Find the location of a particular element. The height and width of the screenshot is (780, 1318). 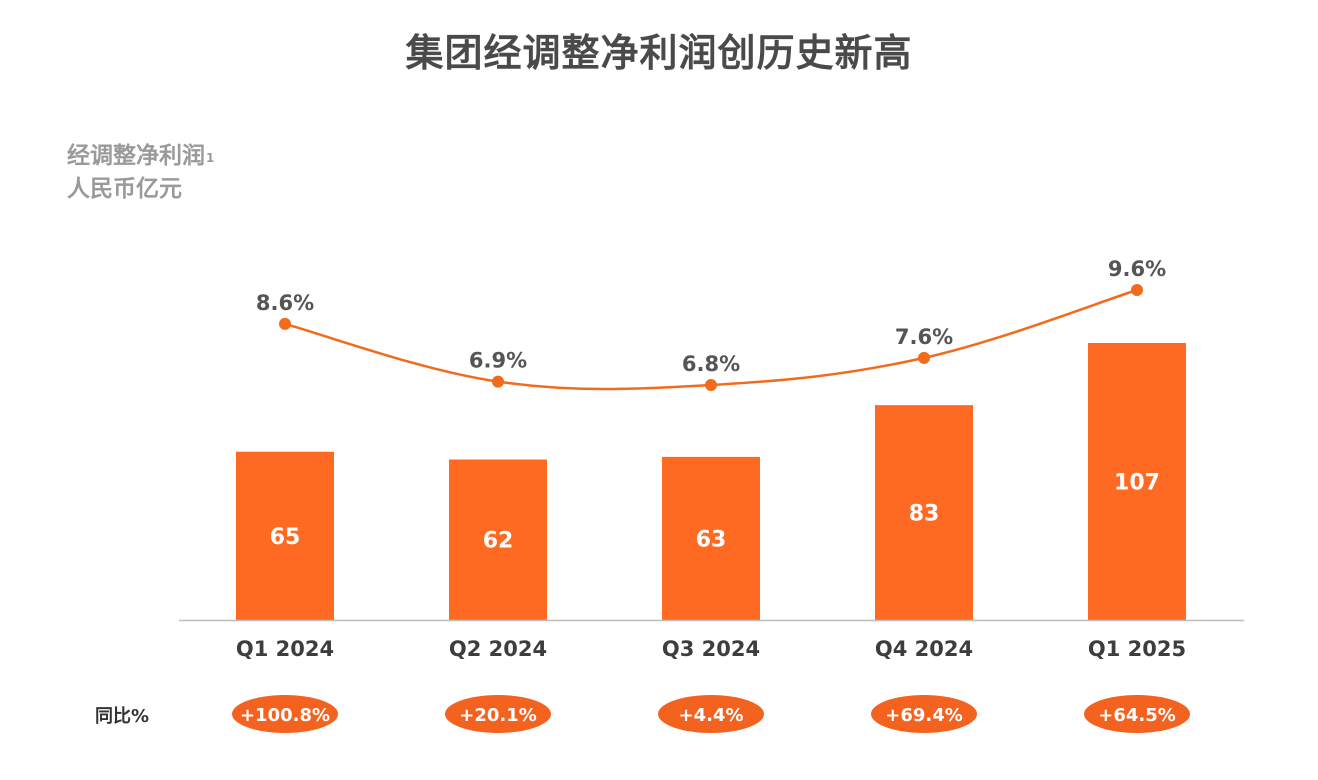

metric-name-line: 经调整净利润1 is located at coordinates (140, 156).